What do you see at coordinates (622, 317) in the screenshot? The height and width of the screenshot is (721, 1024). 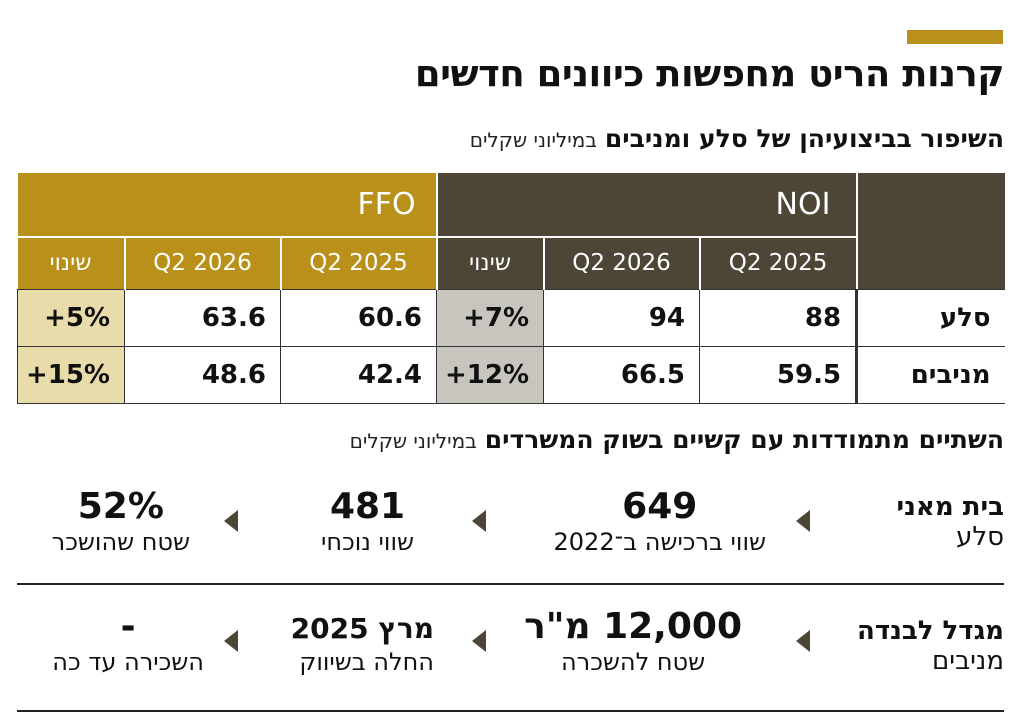 I see `noi-2026-cell: 94` at bounding box center [622, 317].